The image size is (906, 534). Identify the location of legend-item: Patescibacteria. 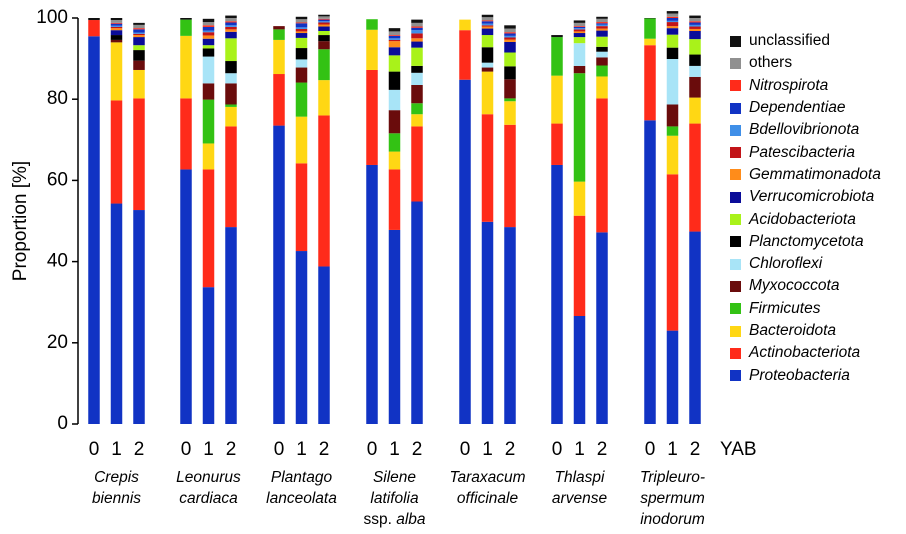
(805, 152).